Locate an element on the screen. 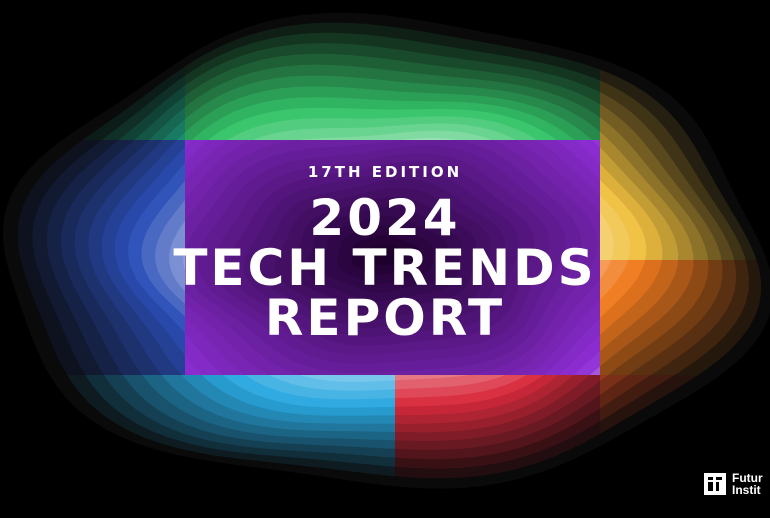 This screenshot has height=518, width=770. report-year: 2024 is located at coordinates (385, 218).